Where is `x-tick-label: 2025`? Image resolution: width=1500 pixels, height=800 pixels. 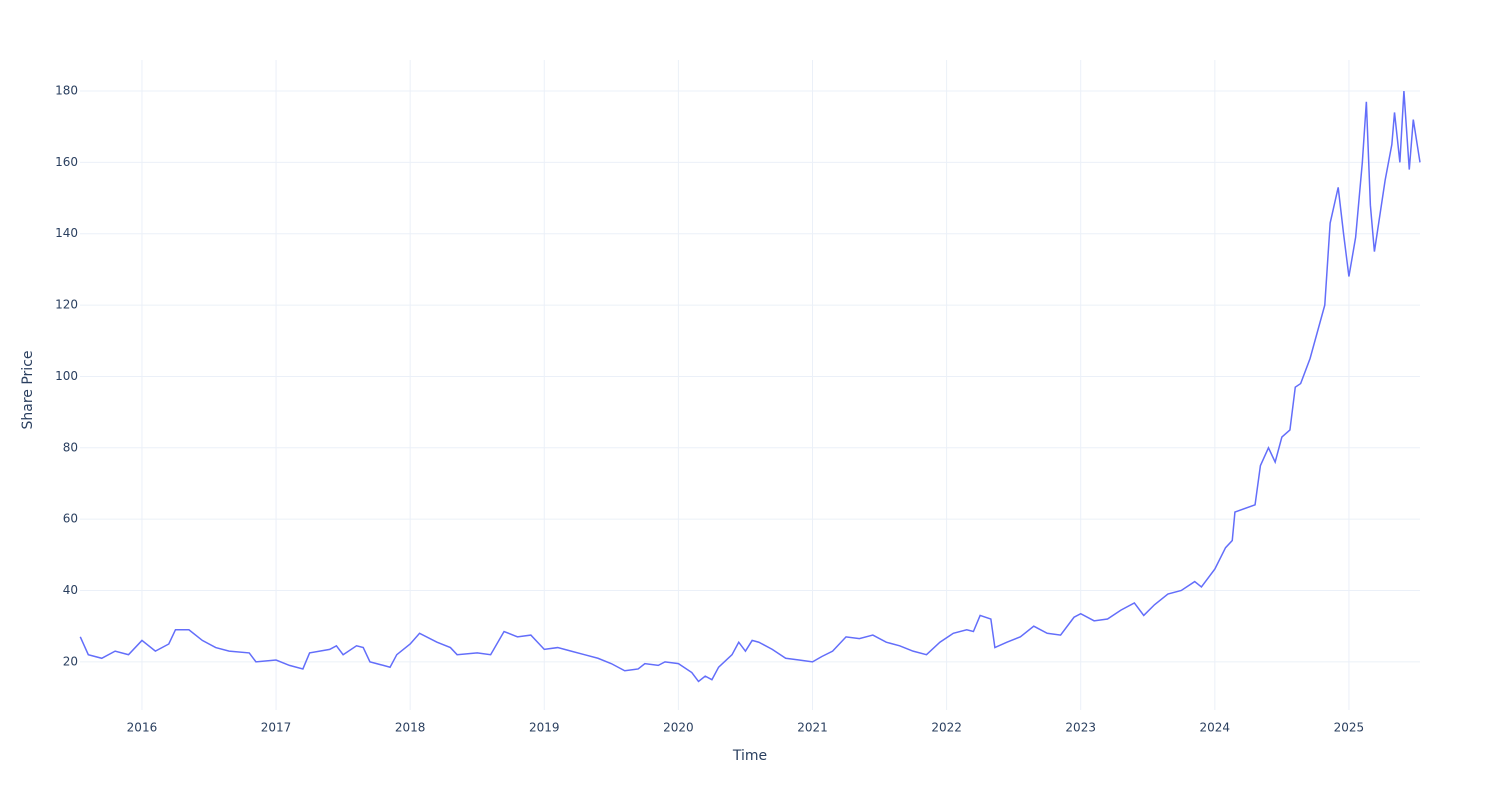 x-tick-label: 2025 is located at coordinates (1349, 728).